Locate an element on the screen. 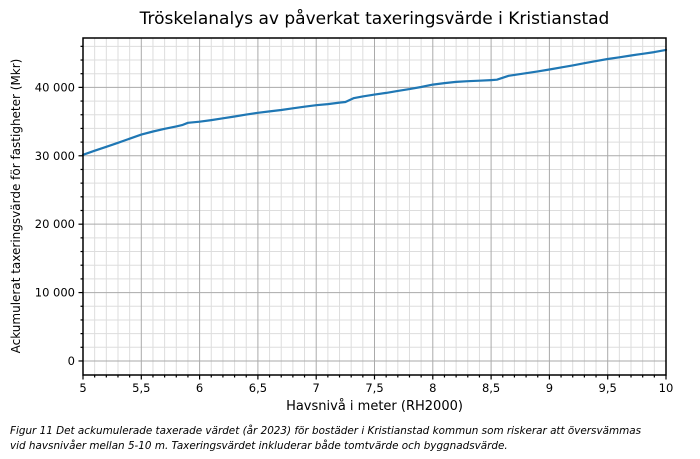 Image resolution: width=700 pixels, height=459 pixels. x-tick-label: 6 is located at coordinates (199, 388).